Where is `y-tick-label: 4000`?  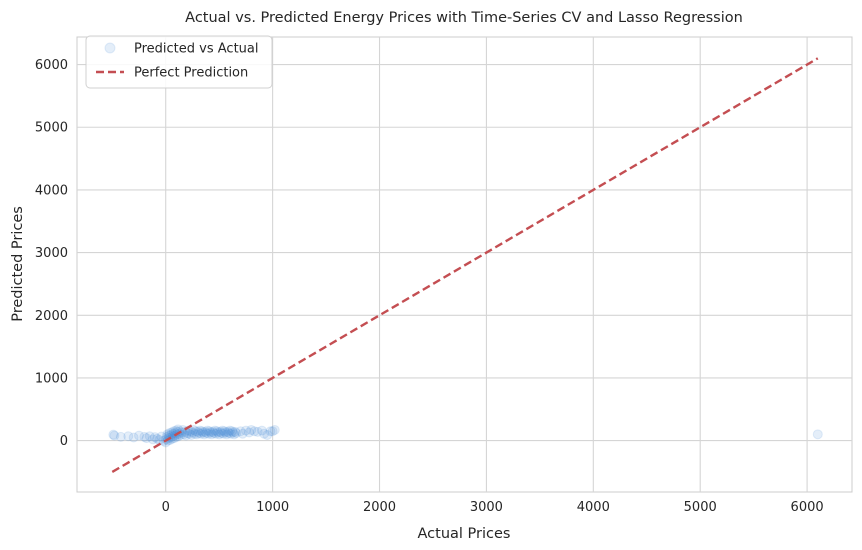
y-tick-label: 4000 is located at coordinates (51, 190).